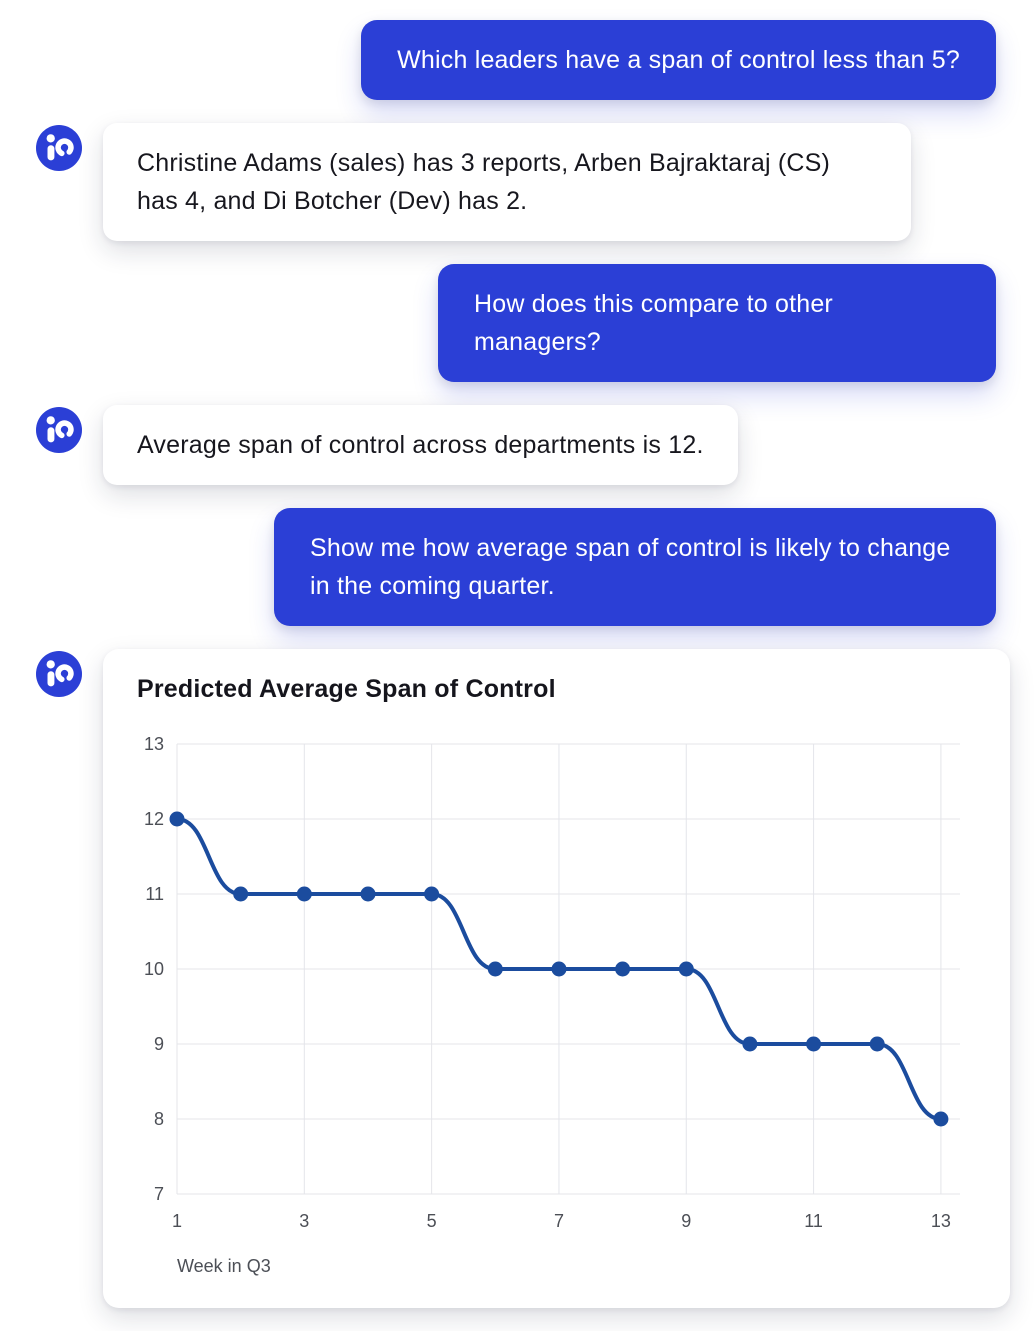 The width and height of the screenshot is (1034, 1331). I want to click on user-message: How does this compare to other managers?, so click(717, 323).